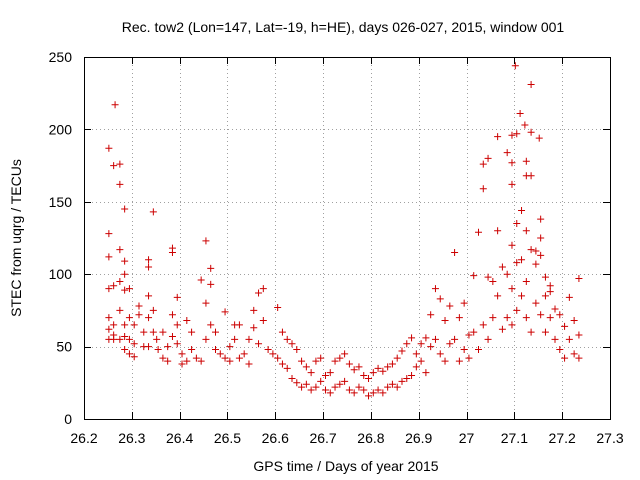  Describe the element at coordinates (370, 438) in the screenshot. I see `x-tick-label: 26.8` at that location.